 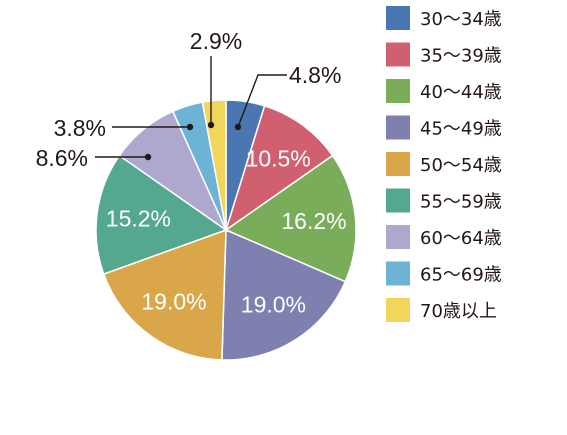 What do you see at coordinates (273, 305) in the screenshot?
I see `slice-label-4: 19.0%` at bounding box center [273, 305].